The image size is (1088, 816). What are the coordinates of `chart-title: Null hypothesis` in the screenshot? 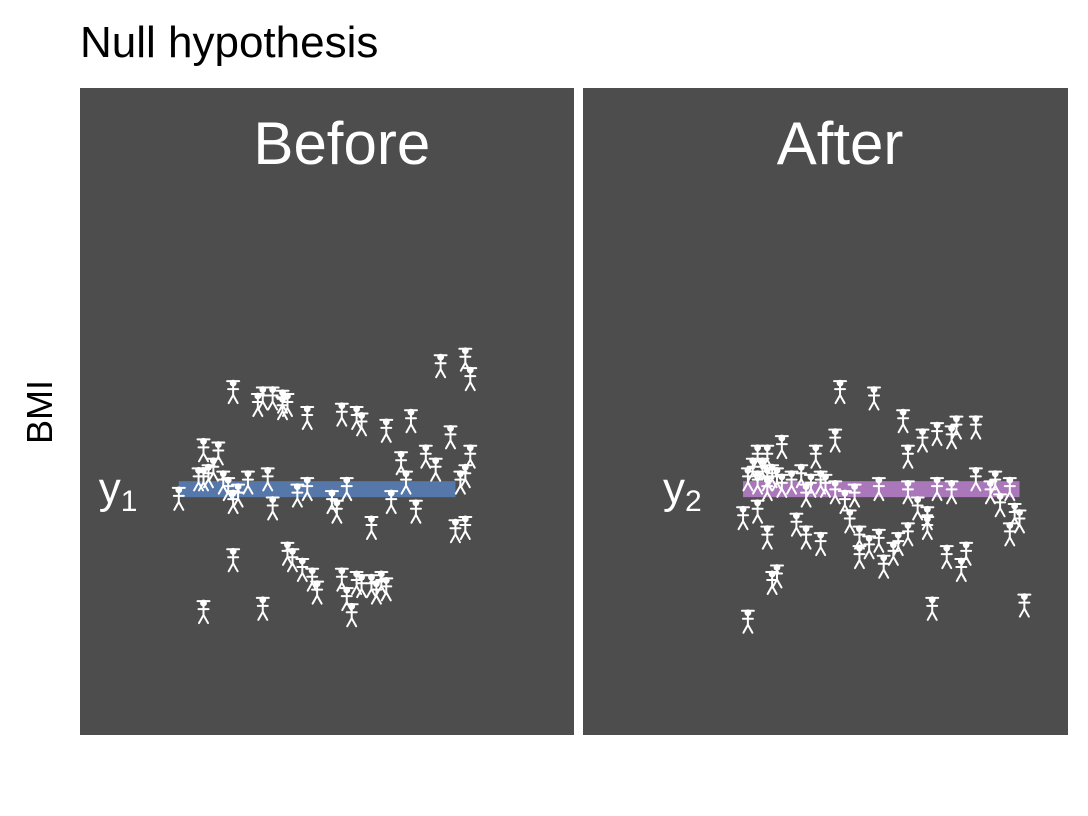 It's located at (229, 42).